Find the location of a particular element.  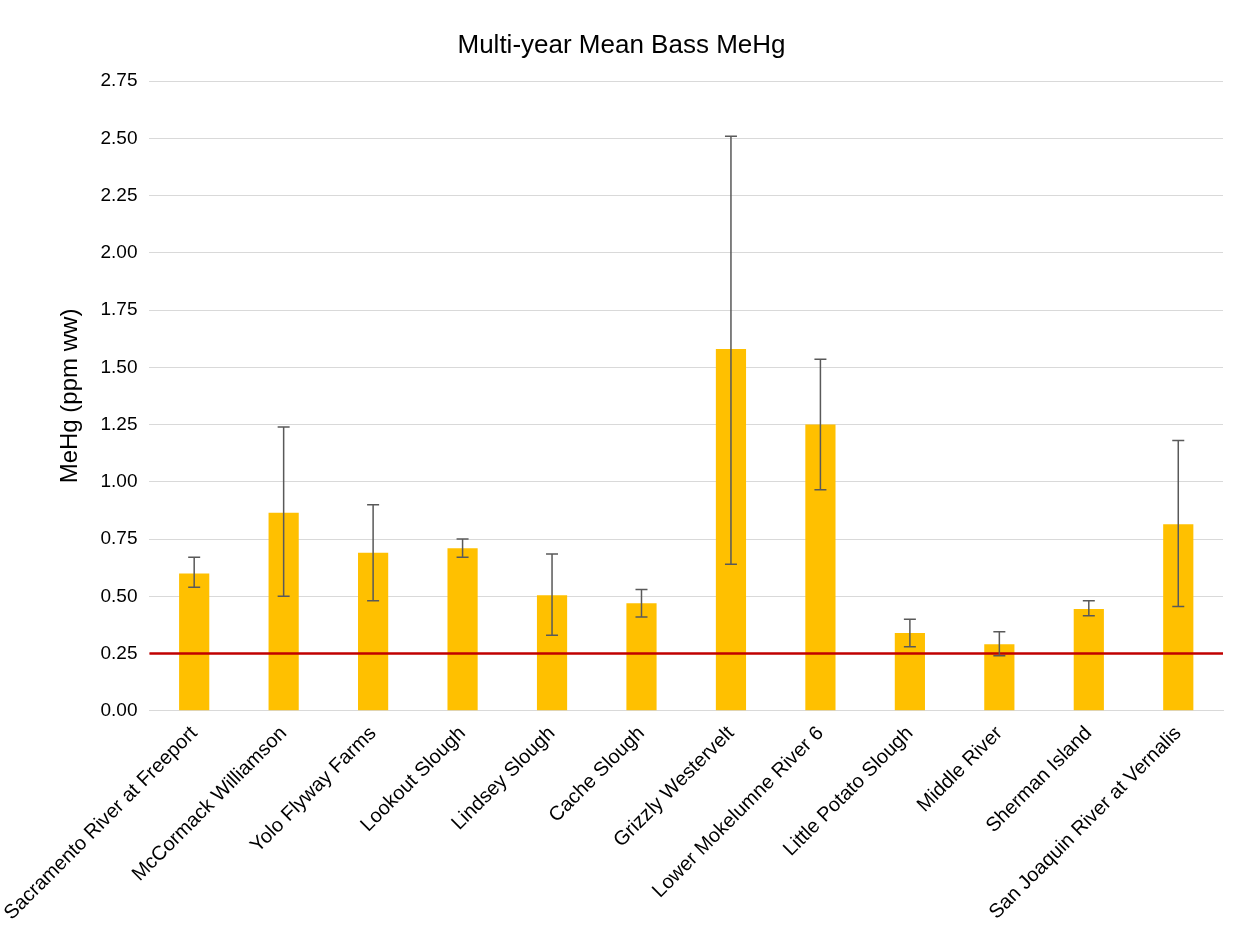

y-axis-title: MeHg (ppm ww) is located at coordinates (68, 396).